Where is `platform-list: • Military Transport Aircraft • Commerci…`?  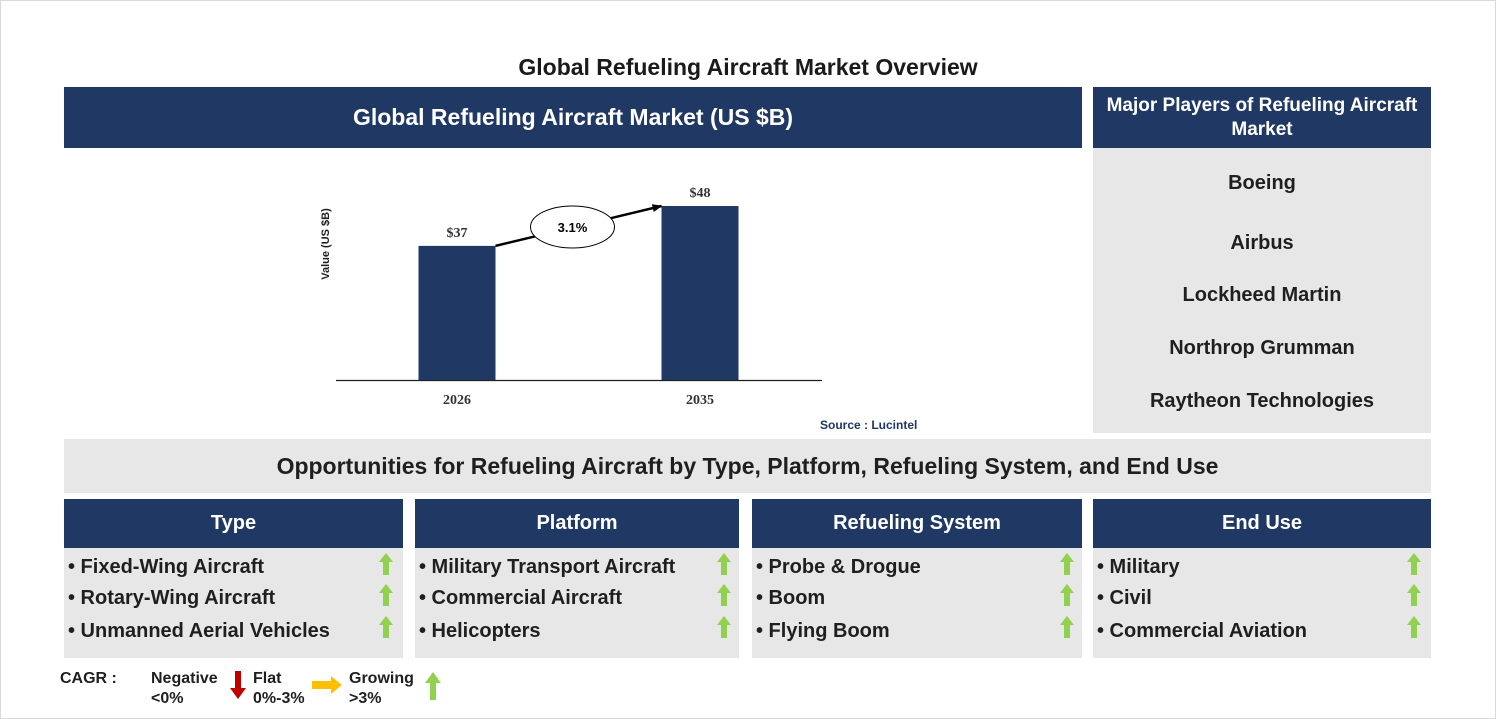 platform-list: • Military Transport Aircraft • Commerci… is located at coordinates (577, 603).